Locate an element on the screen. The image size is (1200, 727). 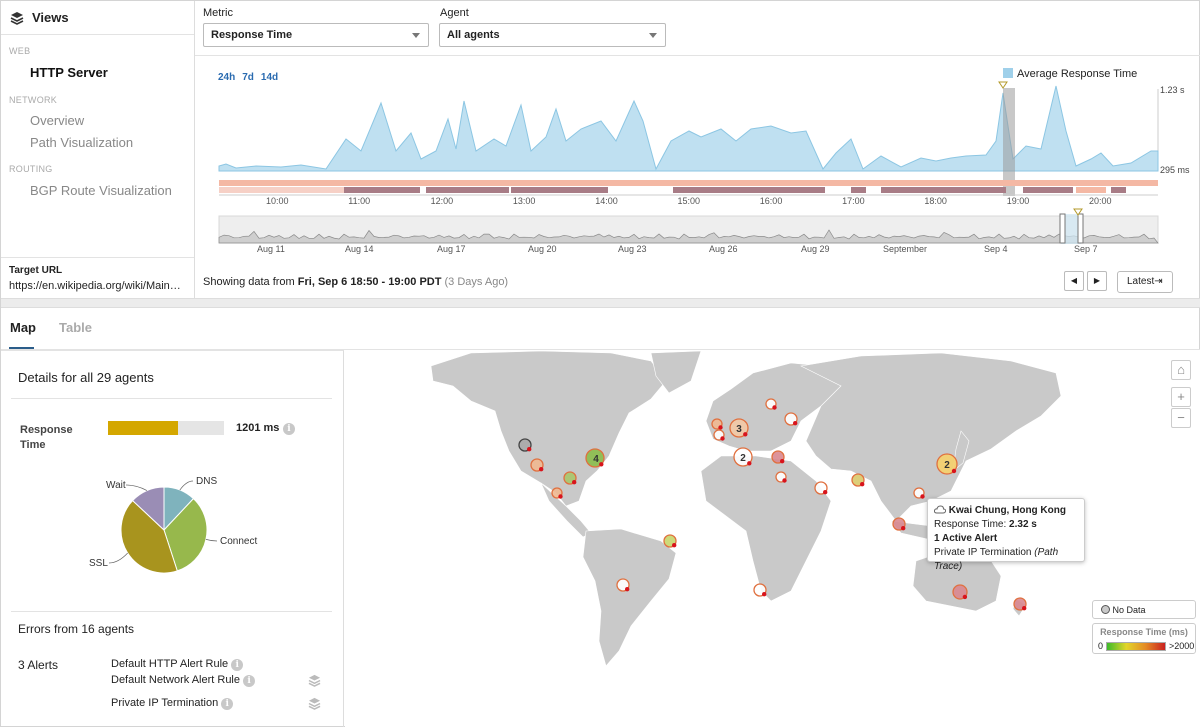
zoom-out-button: − is located at coordinates (1181, 418).